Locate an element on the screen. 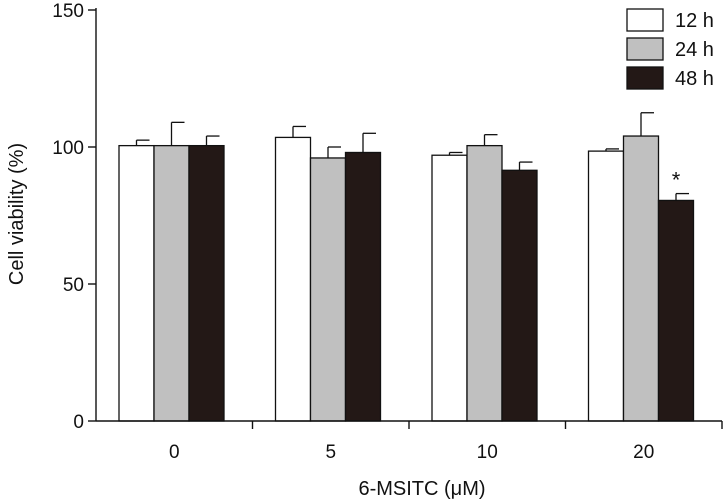  x-tick-label-5: 5 is located at coordinates (330, 452).